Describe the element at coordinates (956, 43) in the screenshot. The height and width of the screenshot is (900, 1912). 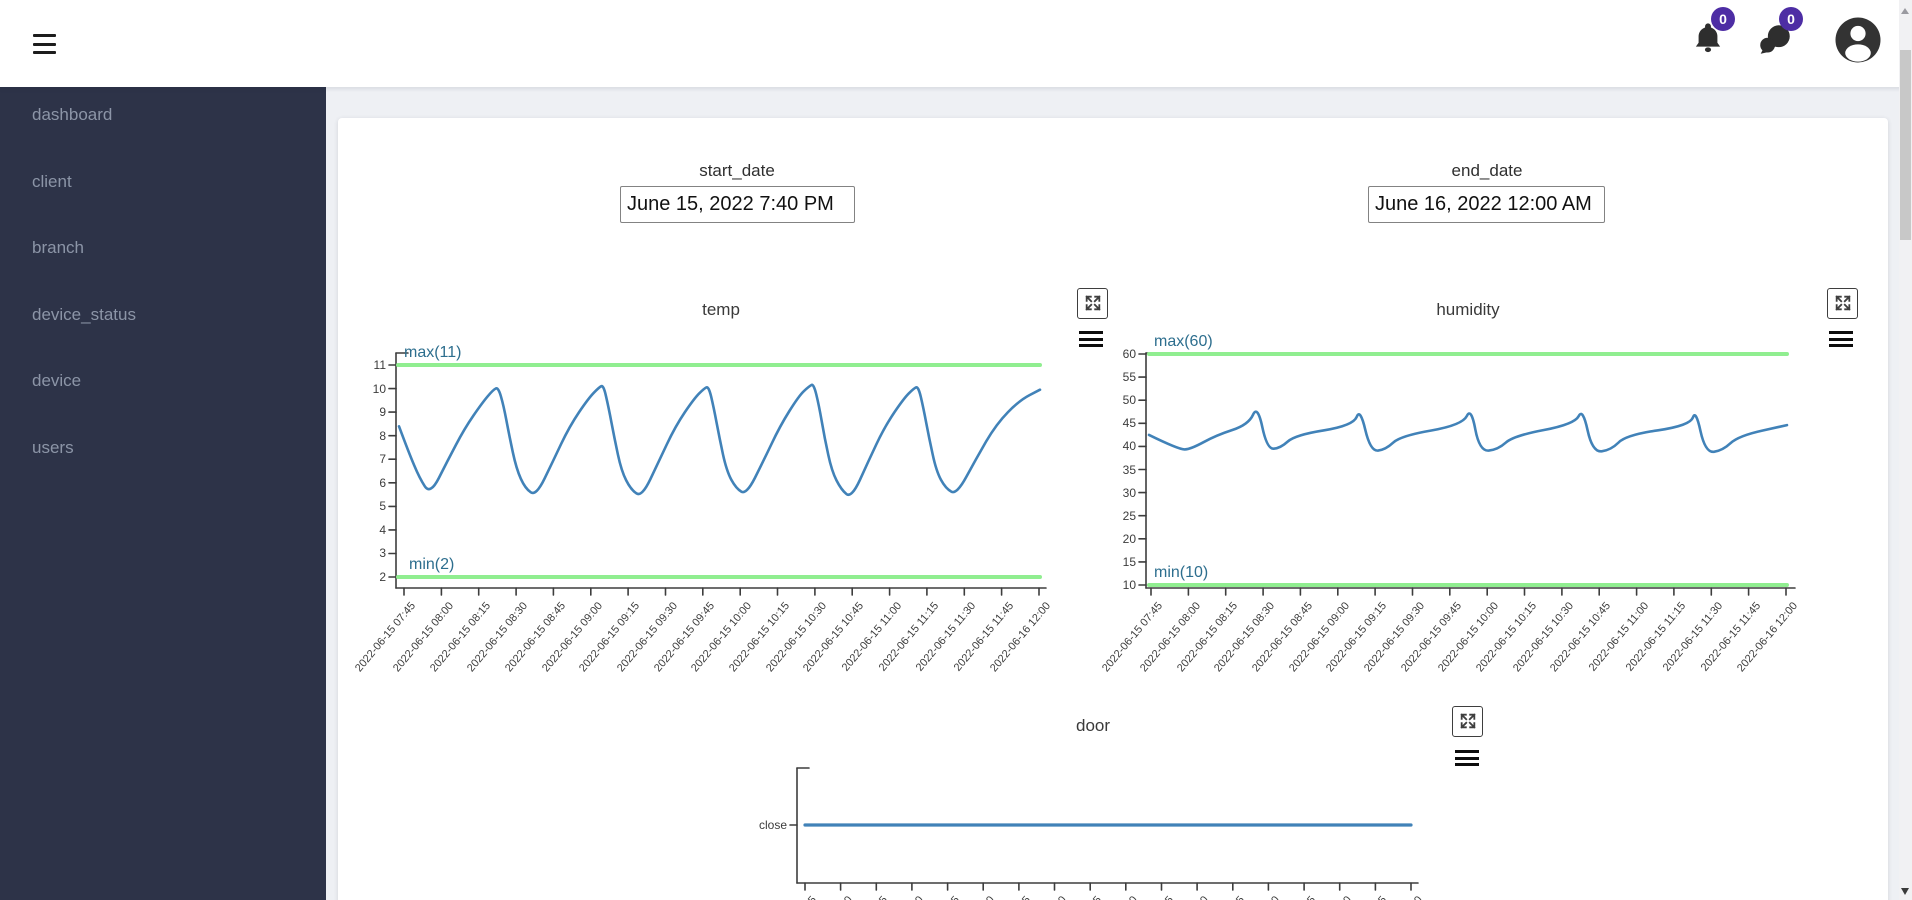
I see `top-bar: 0 0` at that location.